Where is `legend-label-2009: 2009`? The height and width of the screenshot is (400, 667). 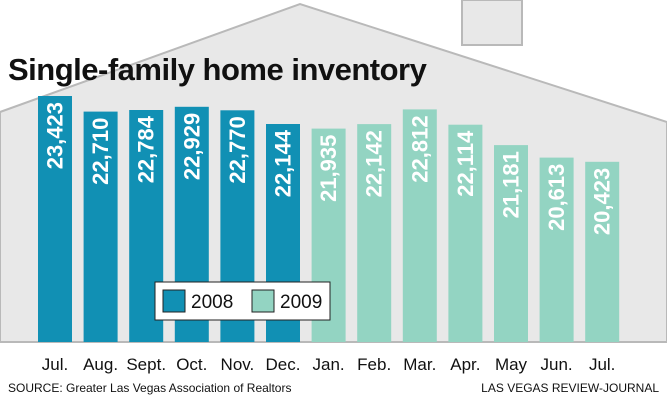
legend-label-2009: 2009 is located at coordinates (301, 302).